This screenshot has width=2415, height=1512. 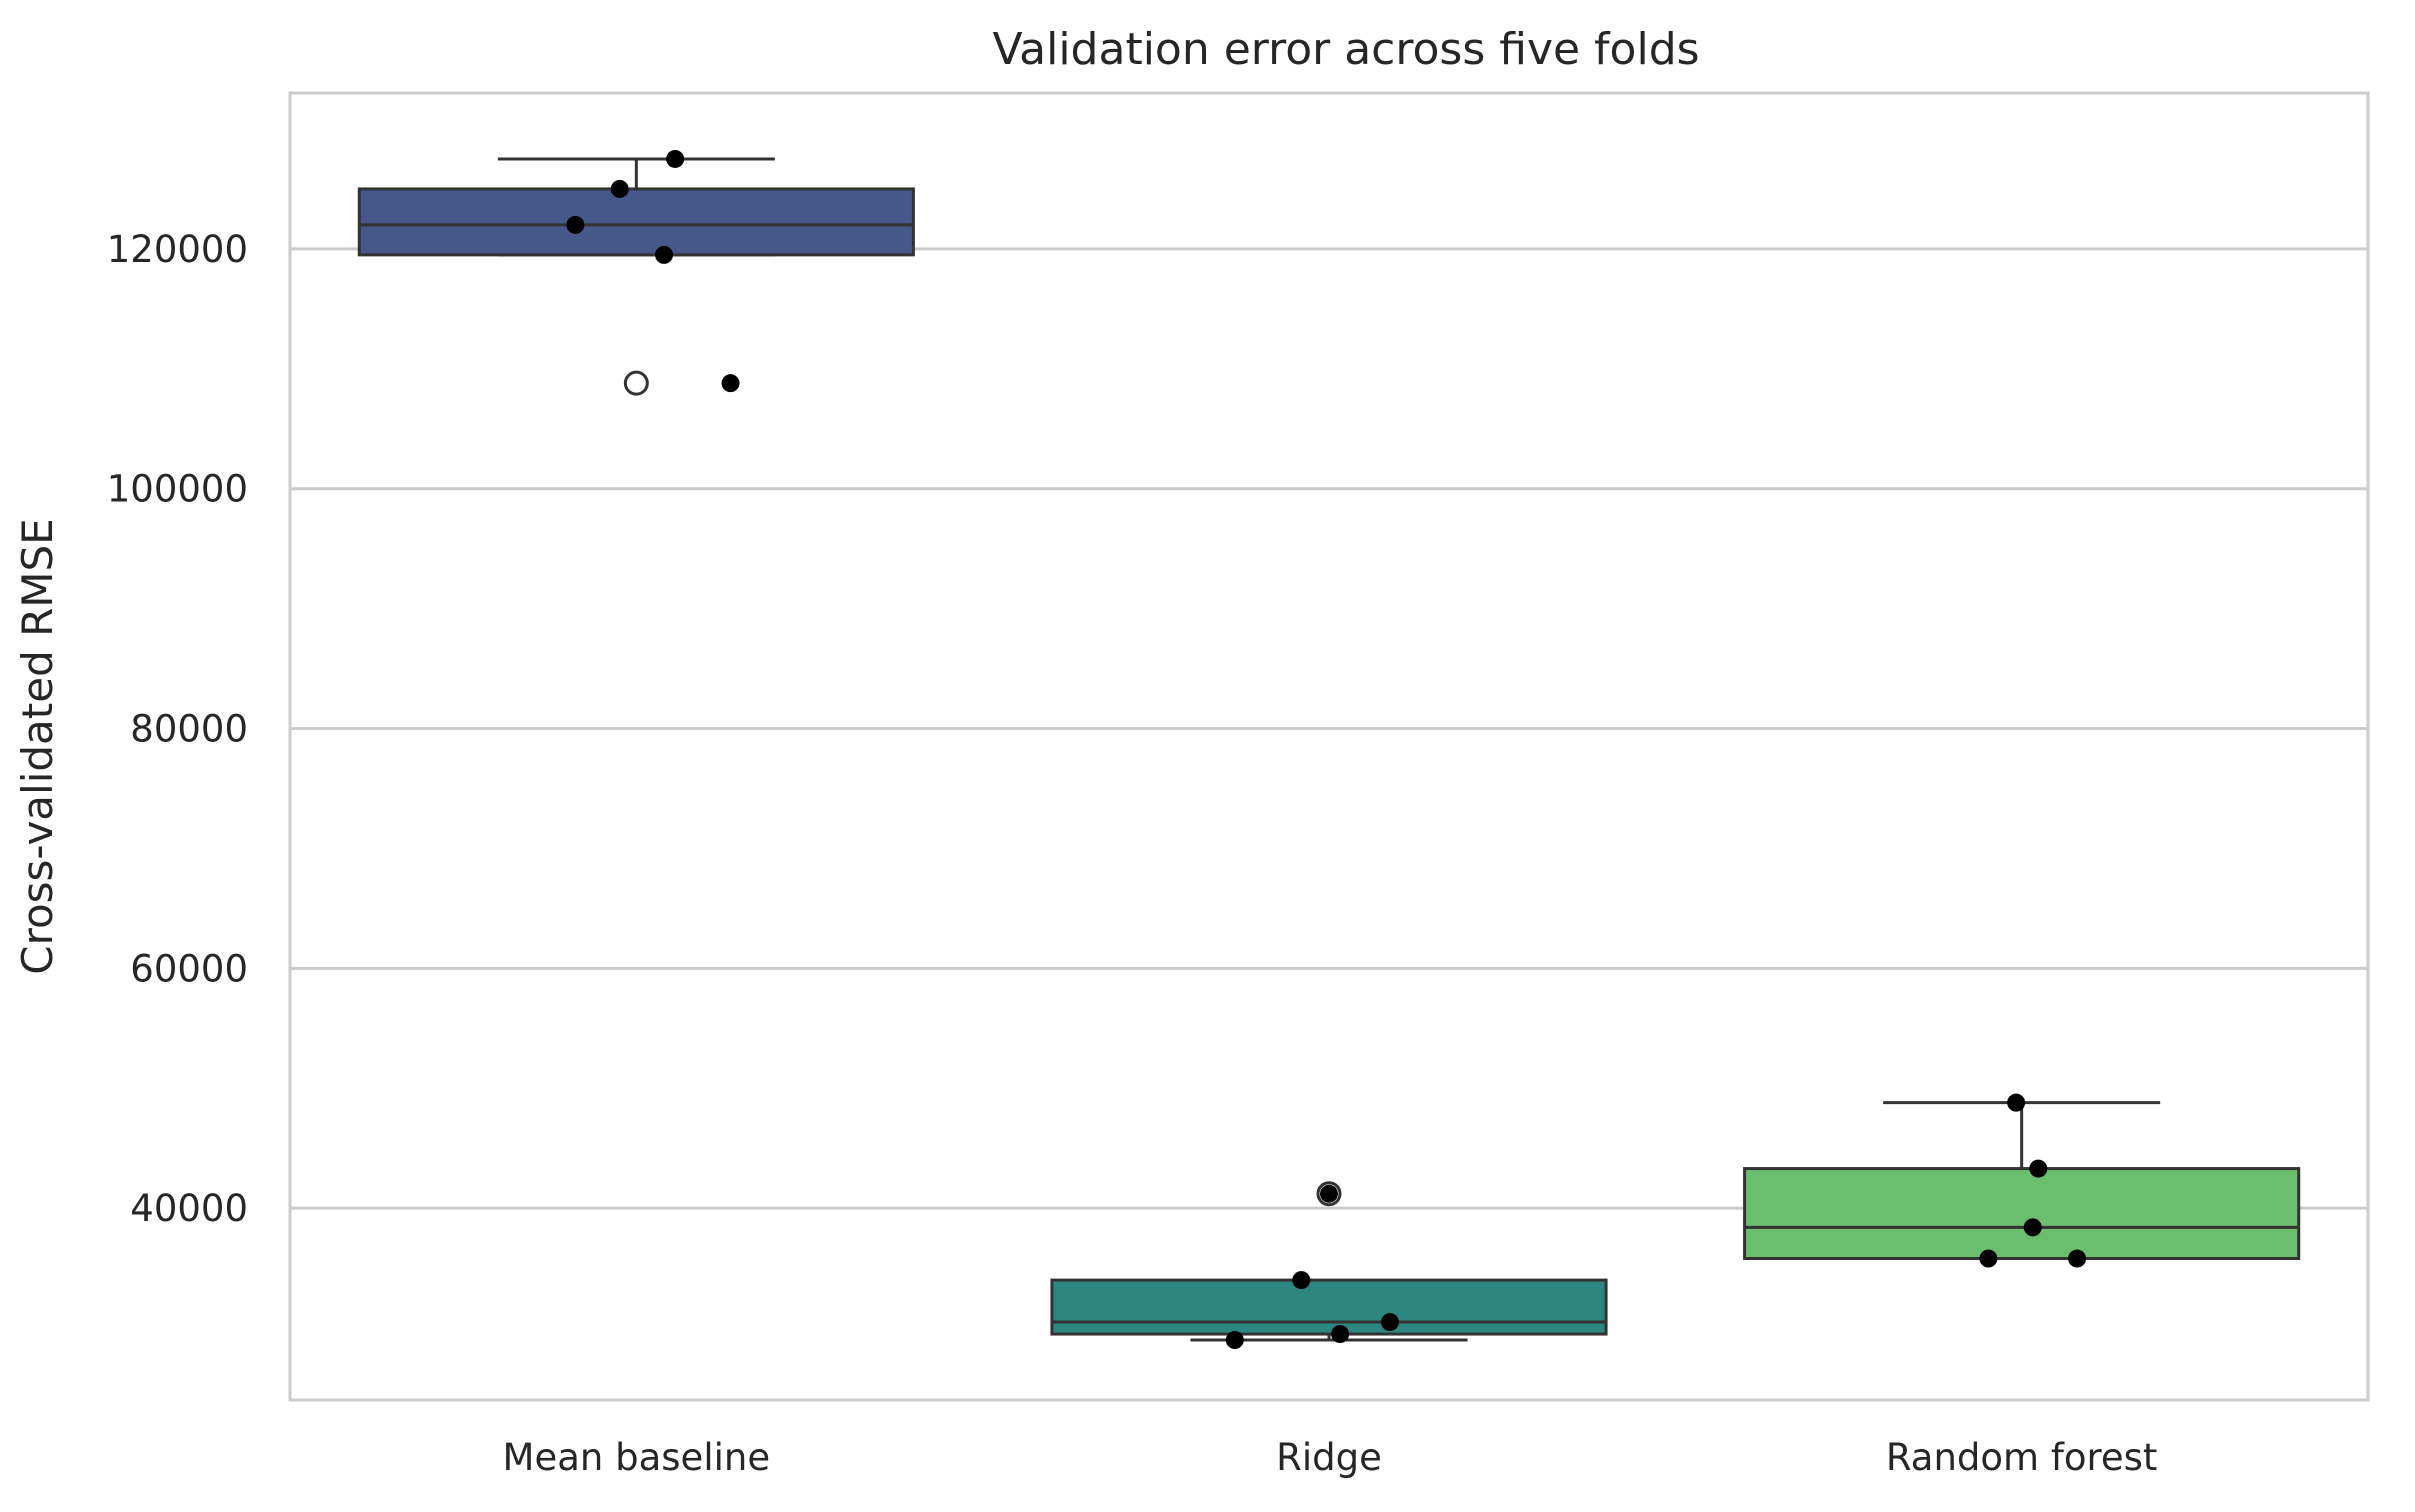 I want to click on x-tick-label: Random forest, so click(x=2022, y=1457).